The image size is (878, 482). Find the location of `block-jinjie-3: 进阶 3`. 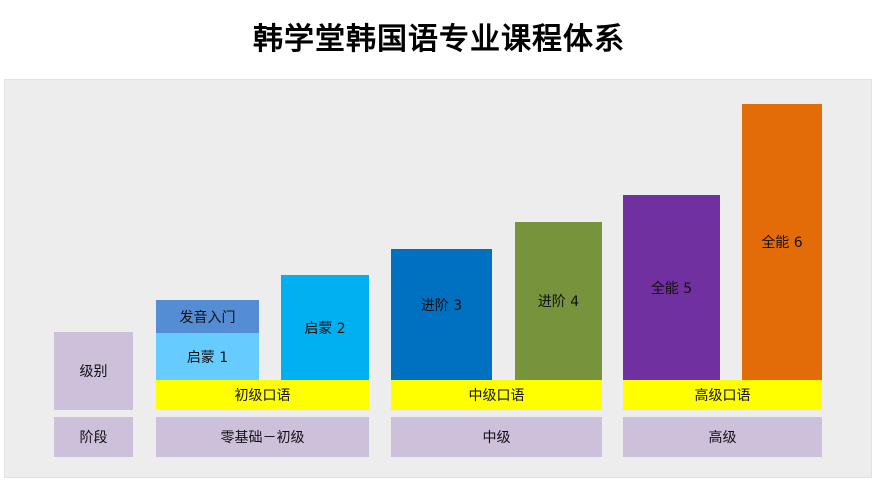

block-jinjie-3: 进阶 3 is located at coordinates (441, 314).